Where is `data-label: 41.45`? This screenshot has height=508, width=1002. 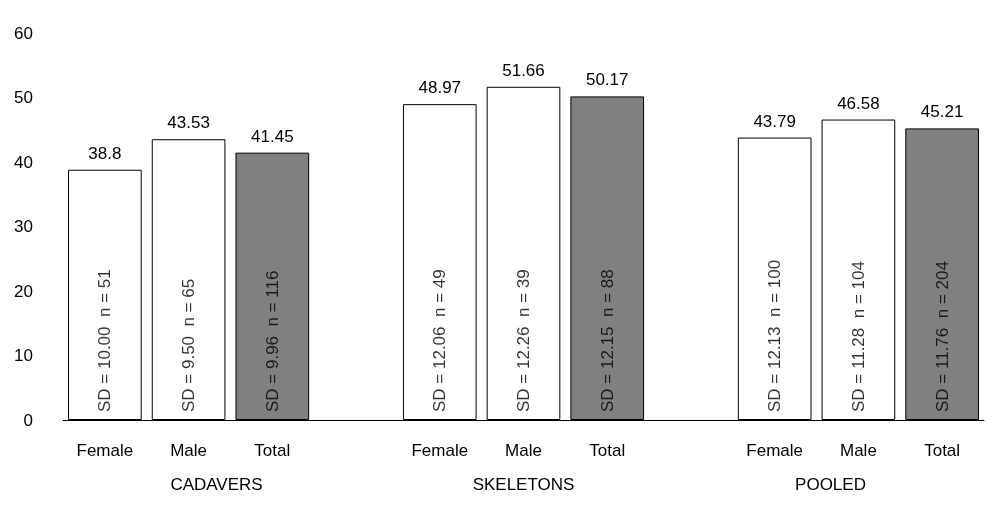
data-label: 41.45 is located at coordinates (272, 136).